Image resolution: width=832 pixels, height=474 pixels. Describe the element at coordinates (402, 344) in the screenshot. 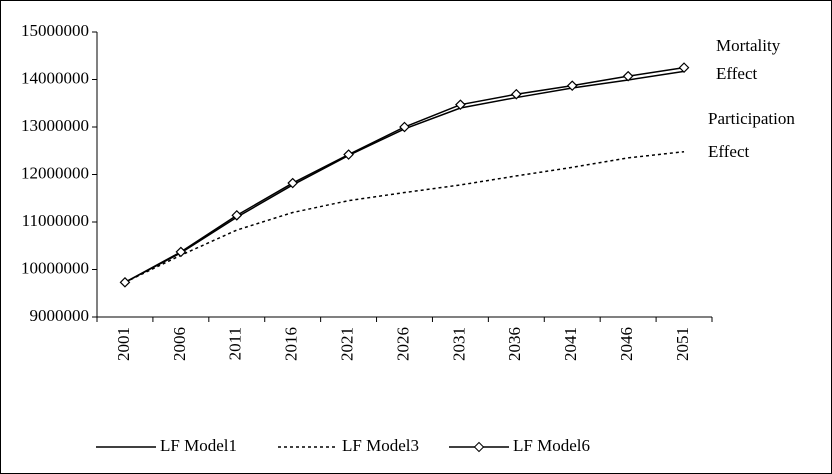

I see `x-tick-label: 2026` at that location.